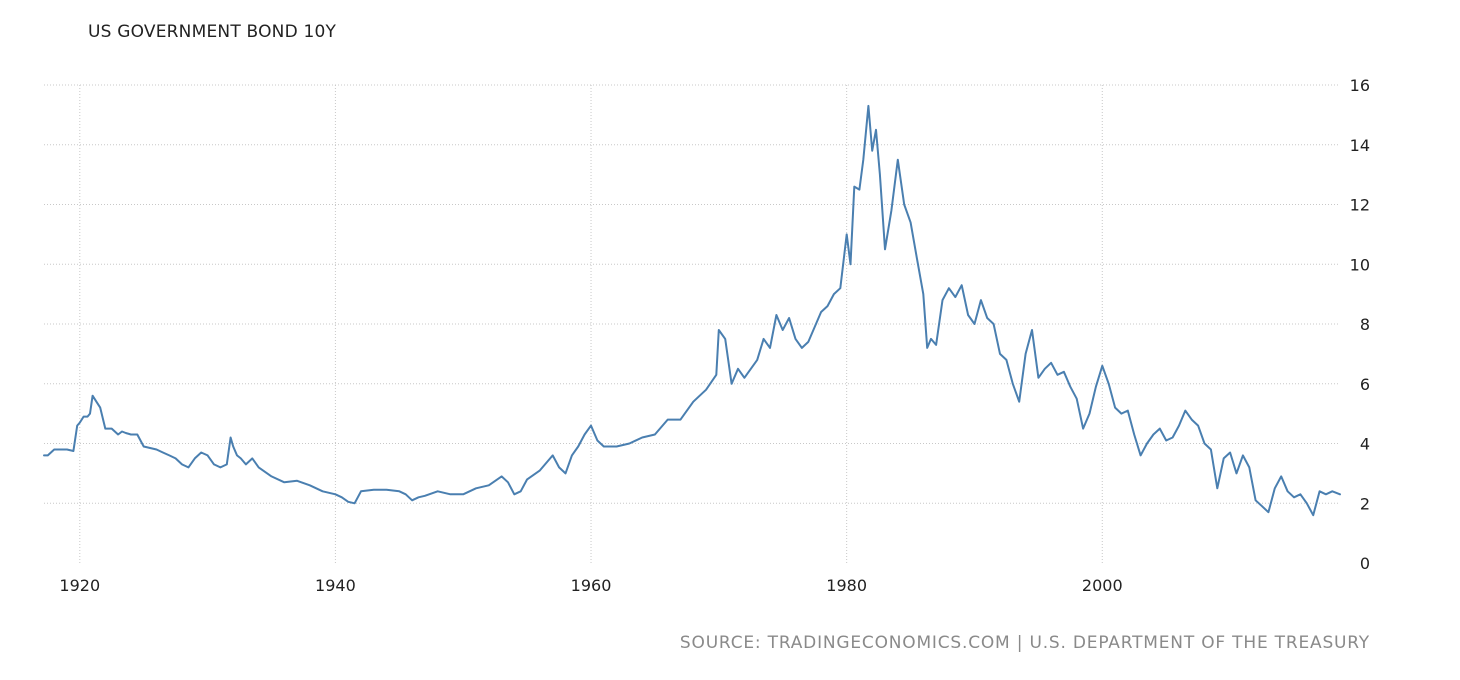 Image resolution: width=1460 pixels, height=680 pixels. I want to click on y-tick-label: 10, so click(1360, 264).